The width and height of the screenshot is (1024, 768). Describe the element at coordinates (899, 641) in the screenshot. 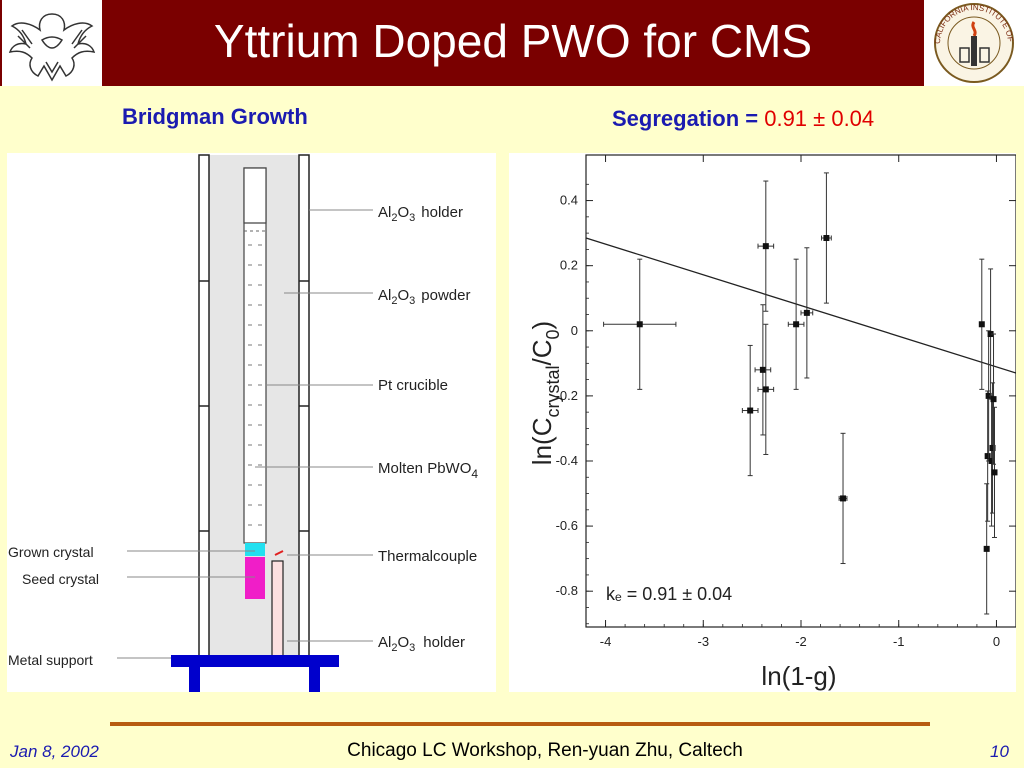

I see `x-tick-label: -1` at that location.